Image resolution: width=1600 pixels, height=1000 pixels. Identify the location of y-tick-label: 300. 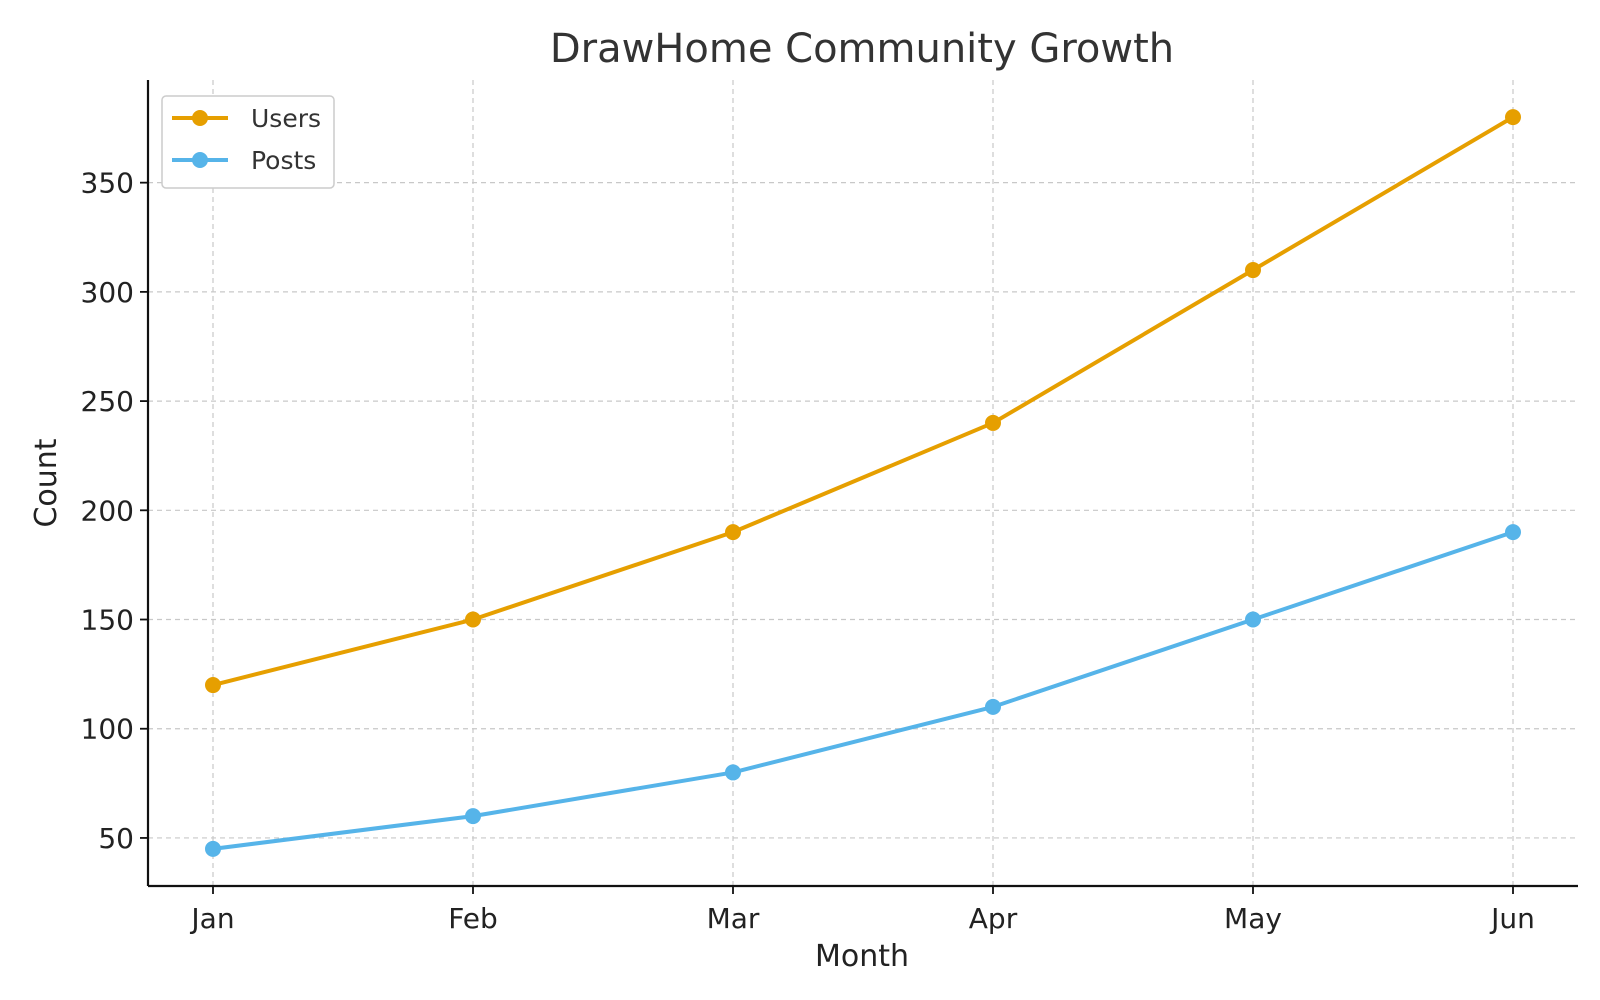
(107, 292).